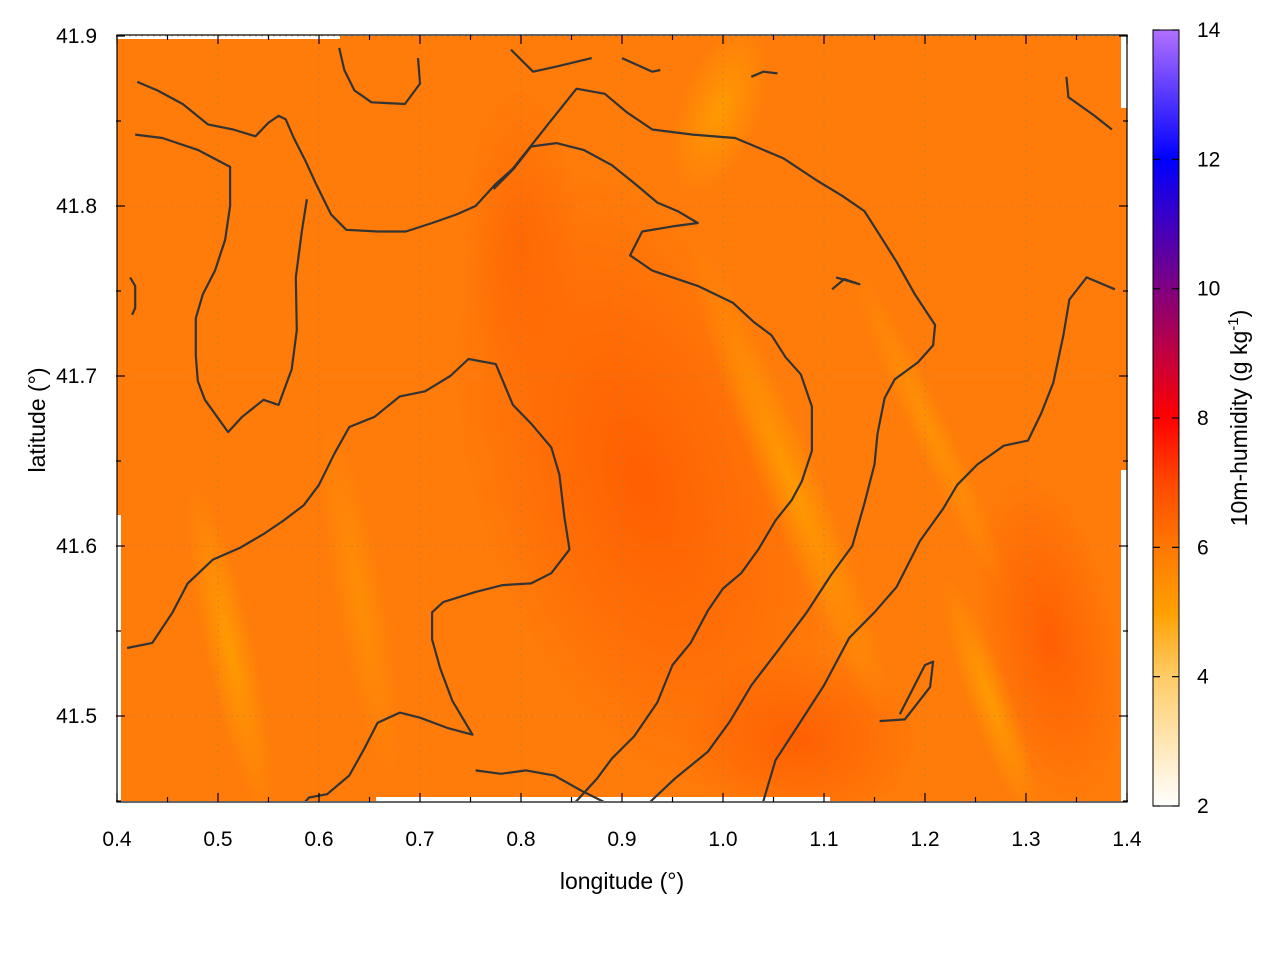  Describe the element at coordinates (1187, 418) in the screenshot. I see `colorbar-ticks: 2 4 6 8 10 12 14` at that location.